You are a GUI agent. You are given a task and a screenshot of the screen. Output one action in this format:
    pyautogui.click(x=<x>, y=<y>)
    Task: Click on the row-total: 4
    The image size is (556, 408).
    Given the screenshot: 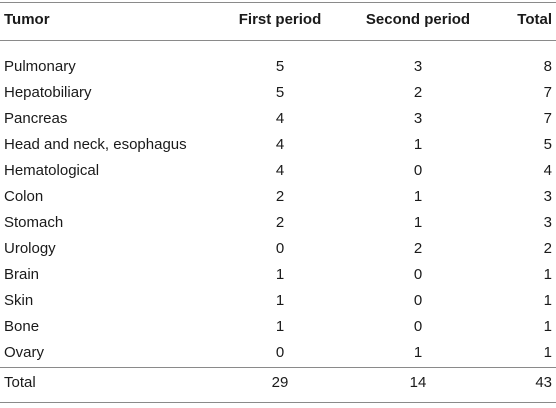 What is the action you would take?
    pyautogui.click(x=547, y=170)
    